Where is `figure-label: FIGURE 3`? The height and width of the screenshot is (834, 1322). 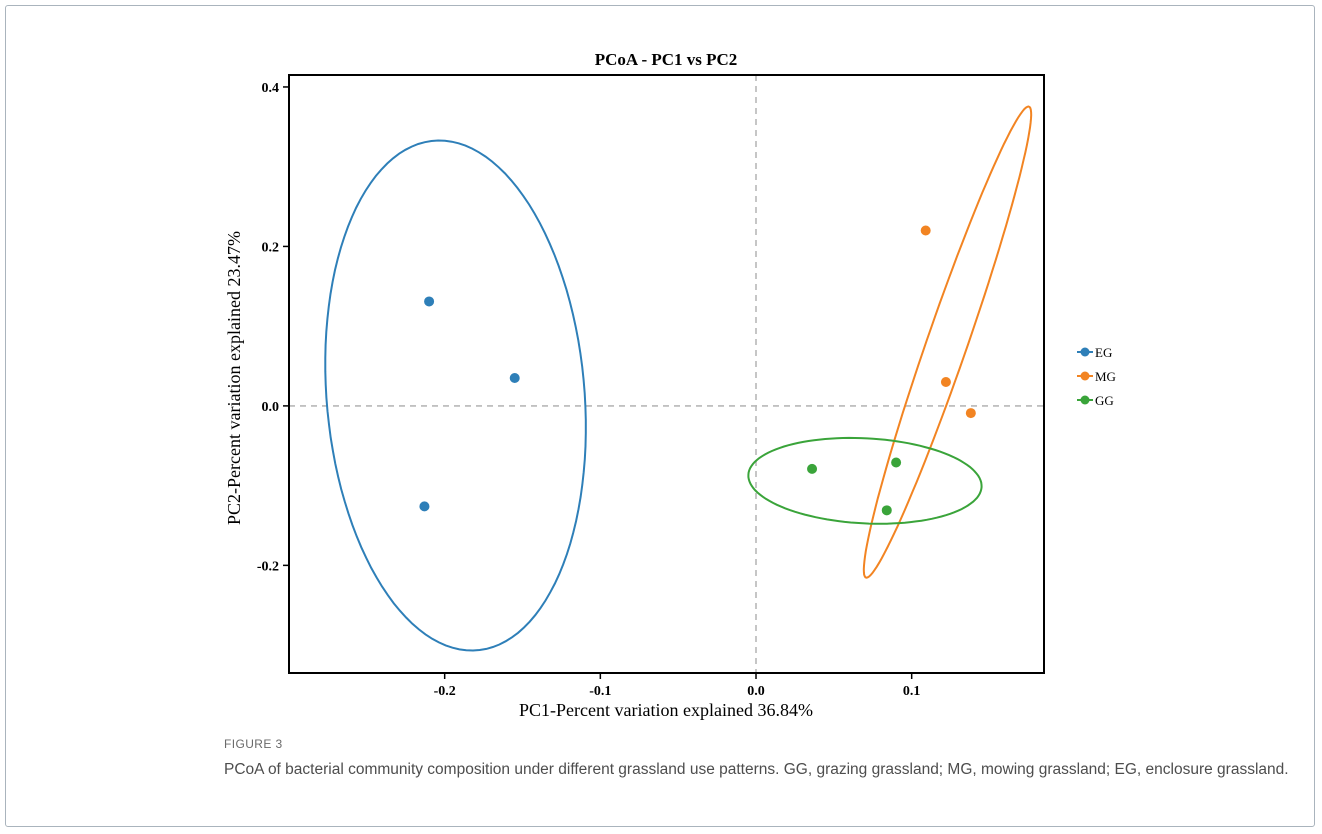 figure-label: FIGURE 3 is located at coordinates (253, 744).